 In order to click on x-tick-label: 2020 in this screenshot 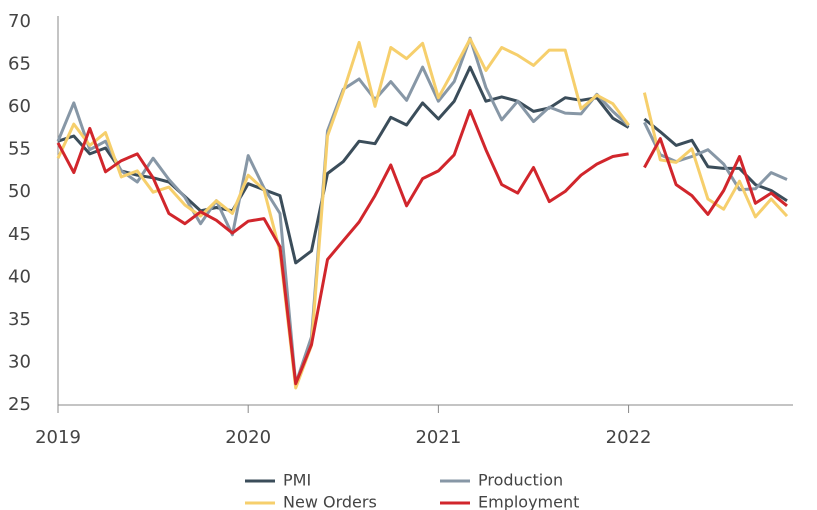, I will do `click(248, 437)`.